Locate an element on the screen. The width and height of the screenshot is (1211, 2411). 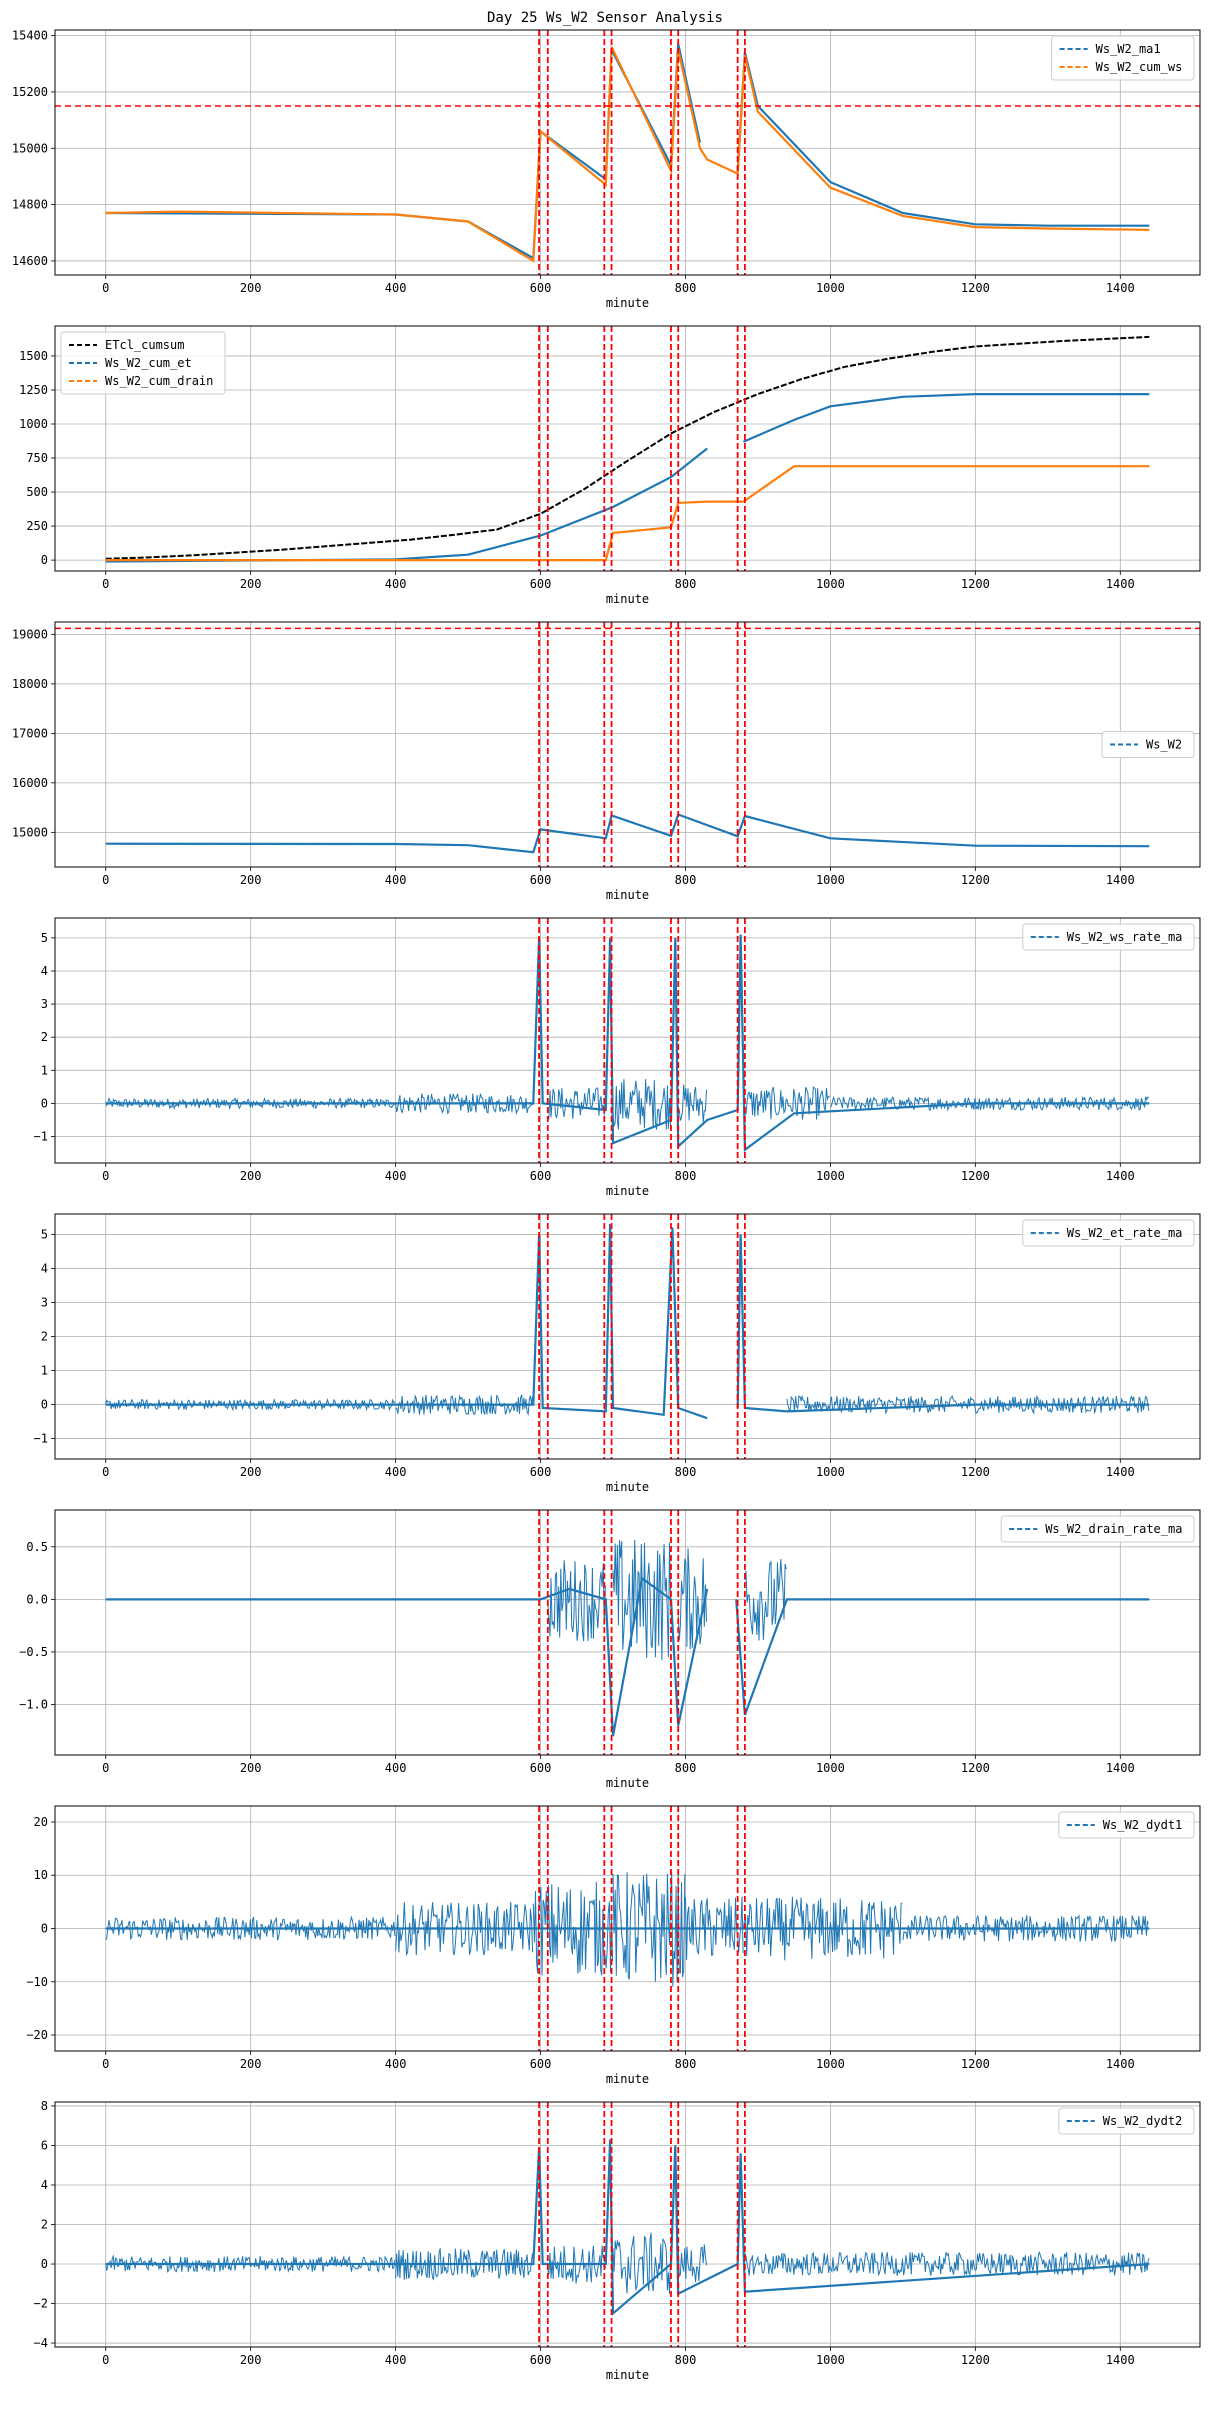
legend-label: Ws_W2_cum_ws is located at coordinates (1139, 67).